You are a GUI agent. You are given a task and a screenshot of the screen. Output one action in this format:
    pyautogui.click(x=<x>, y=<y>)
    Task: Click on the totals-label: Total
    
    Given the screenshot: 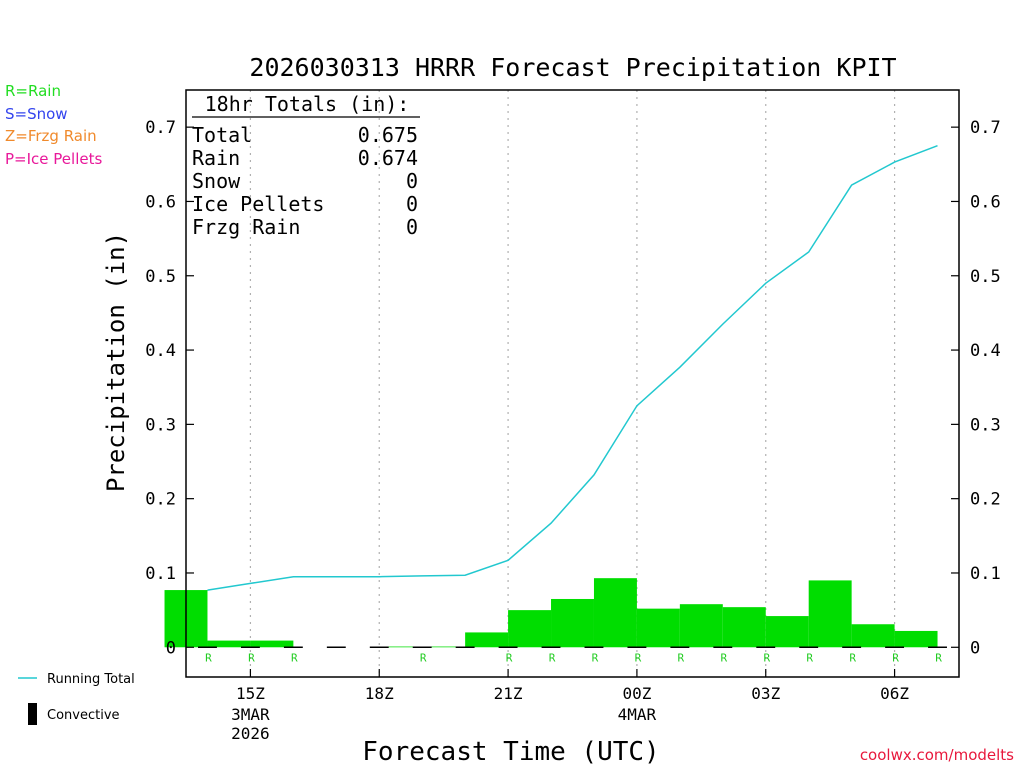 What is the action you would take?
    pyautogui.click(x=222, y=135)
    